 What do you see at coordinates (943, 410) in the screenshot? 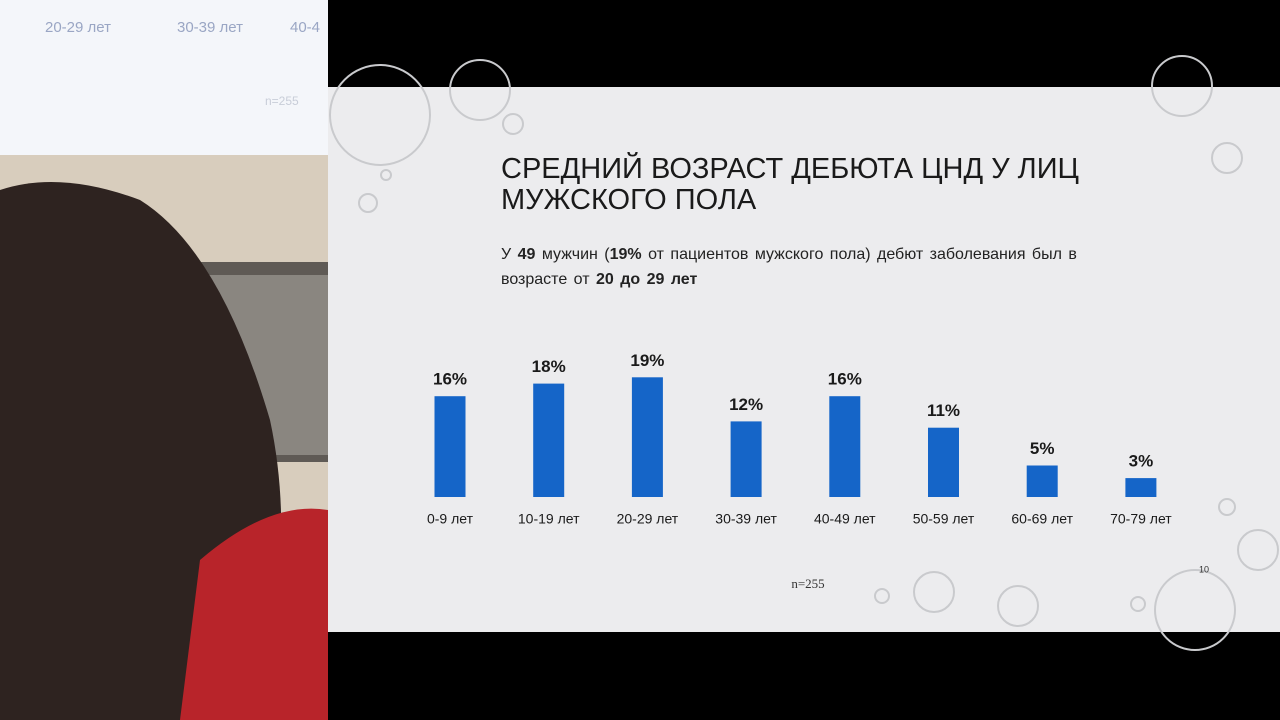
I see `value-label: 11%` at bounding box center [943, 410].